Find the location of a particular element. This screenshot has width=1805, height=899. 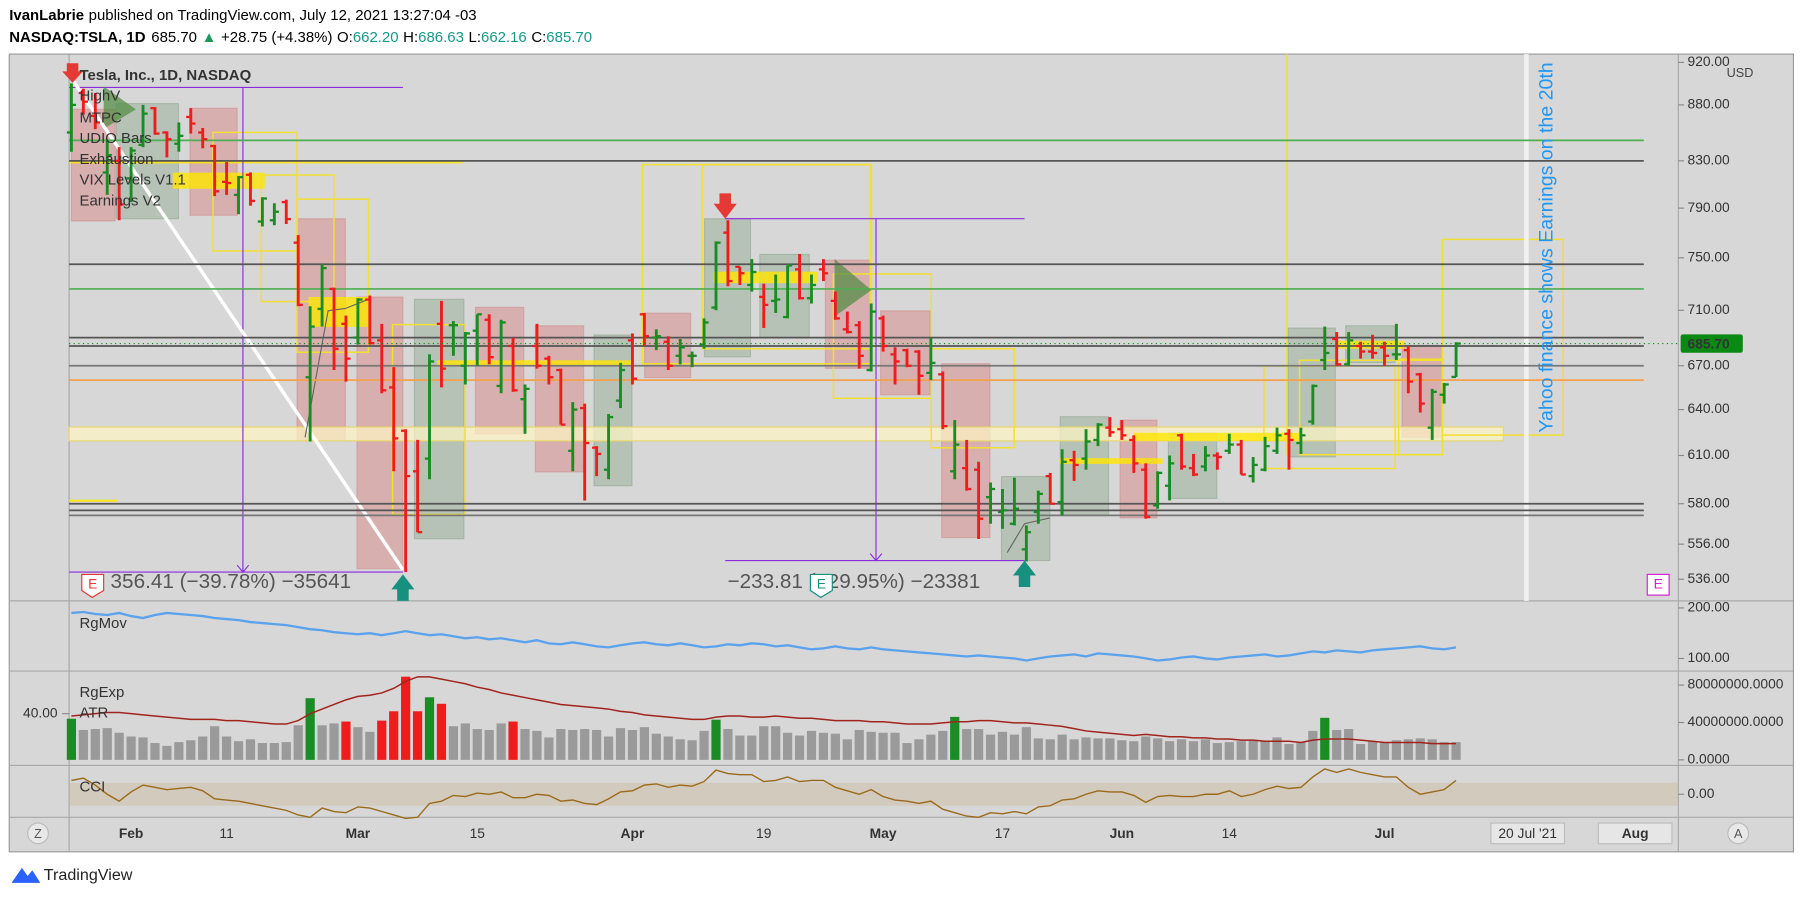

pane-label: CCI is located at coordinates (92, 786).